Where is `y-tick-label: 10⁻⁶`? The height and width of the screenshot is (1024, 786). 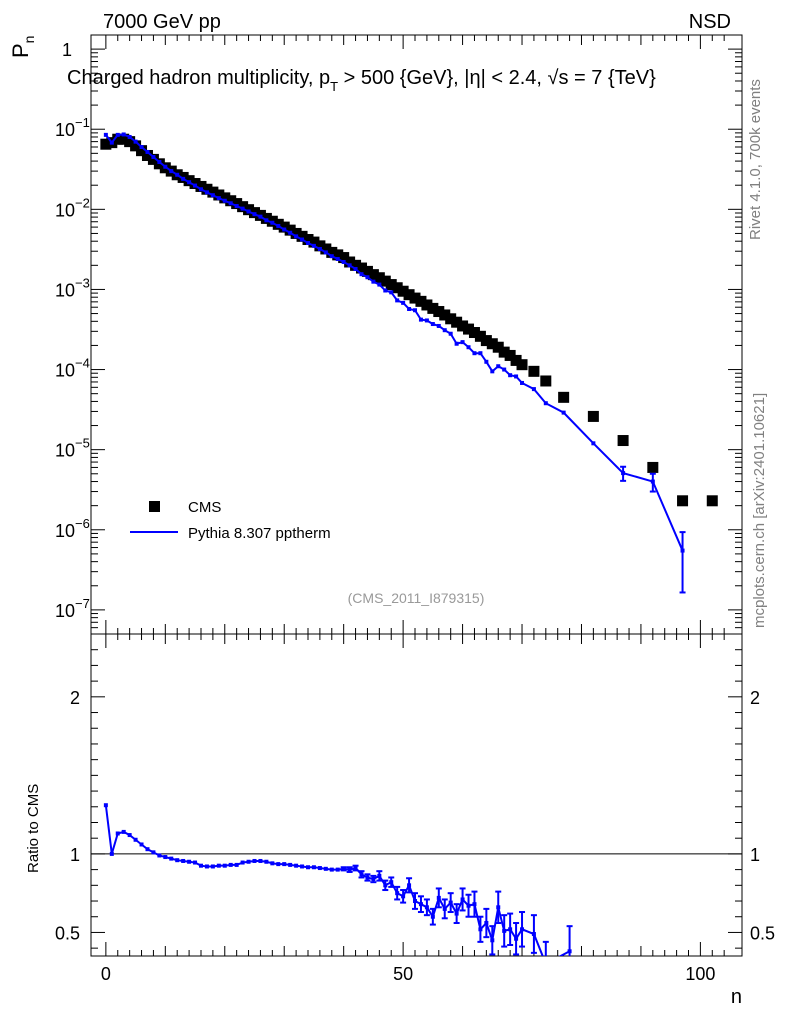 y-tick-label: 10⁻⁶ is located at coordinates (72, 528).